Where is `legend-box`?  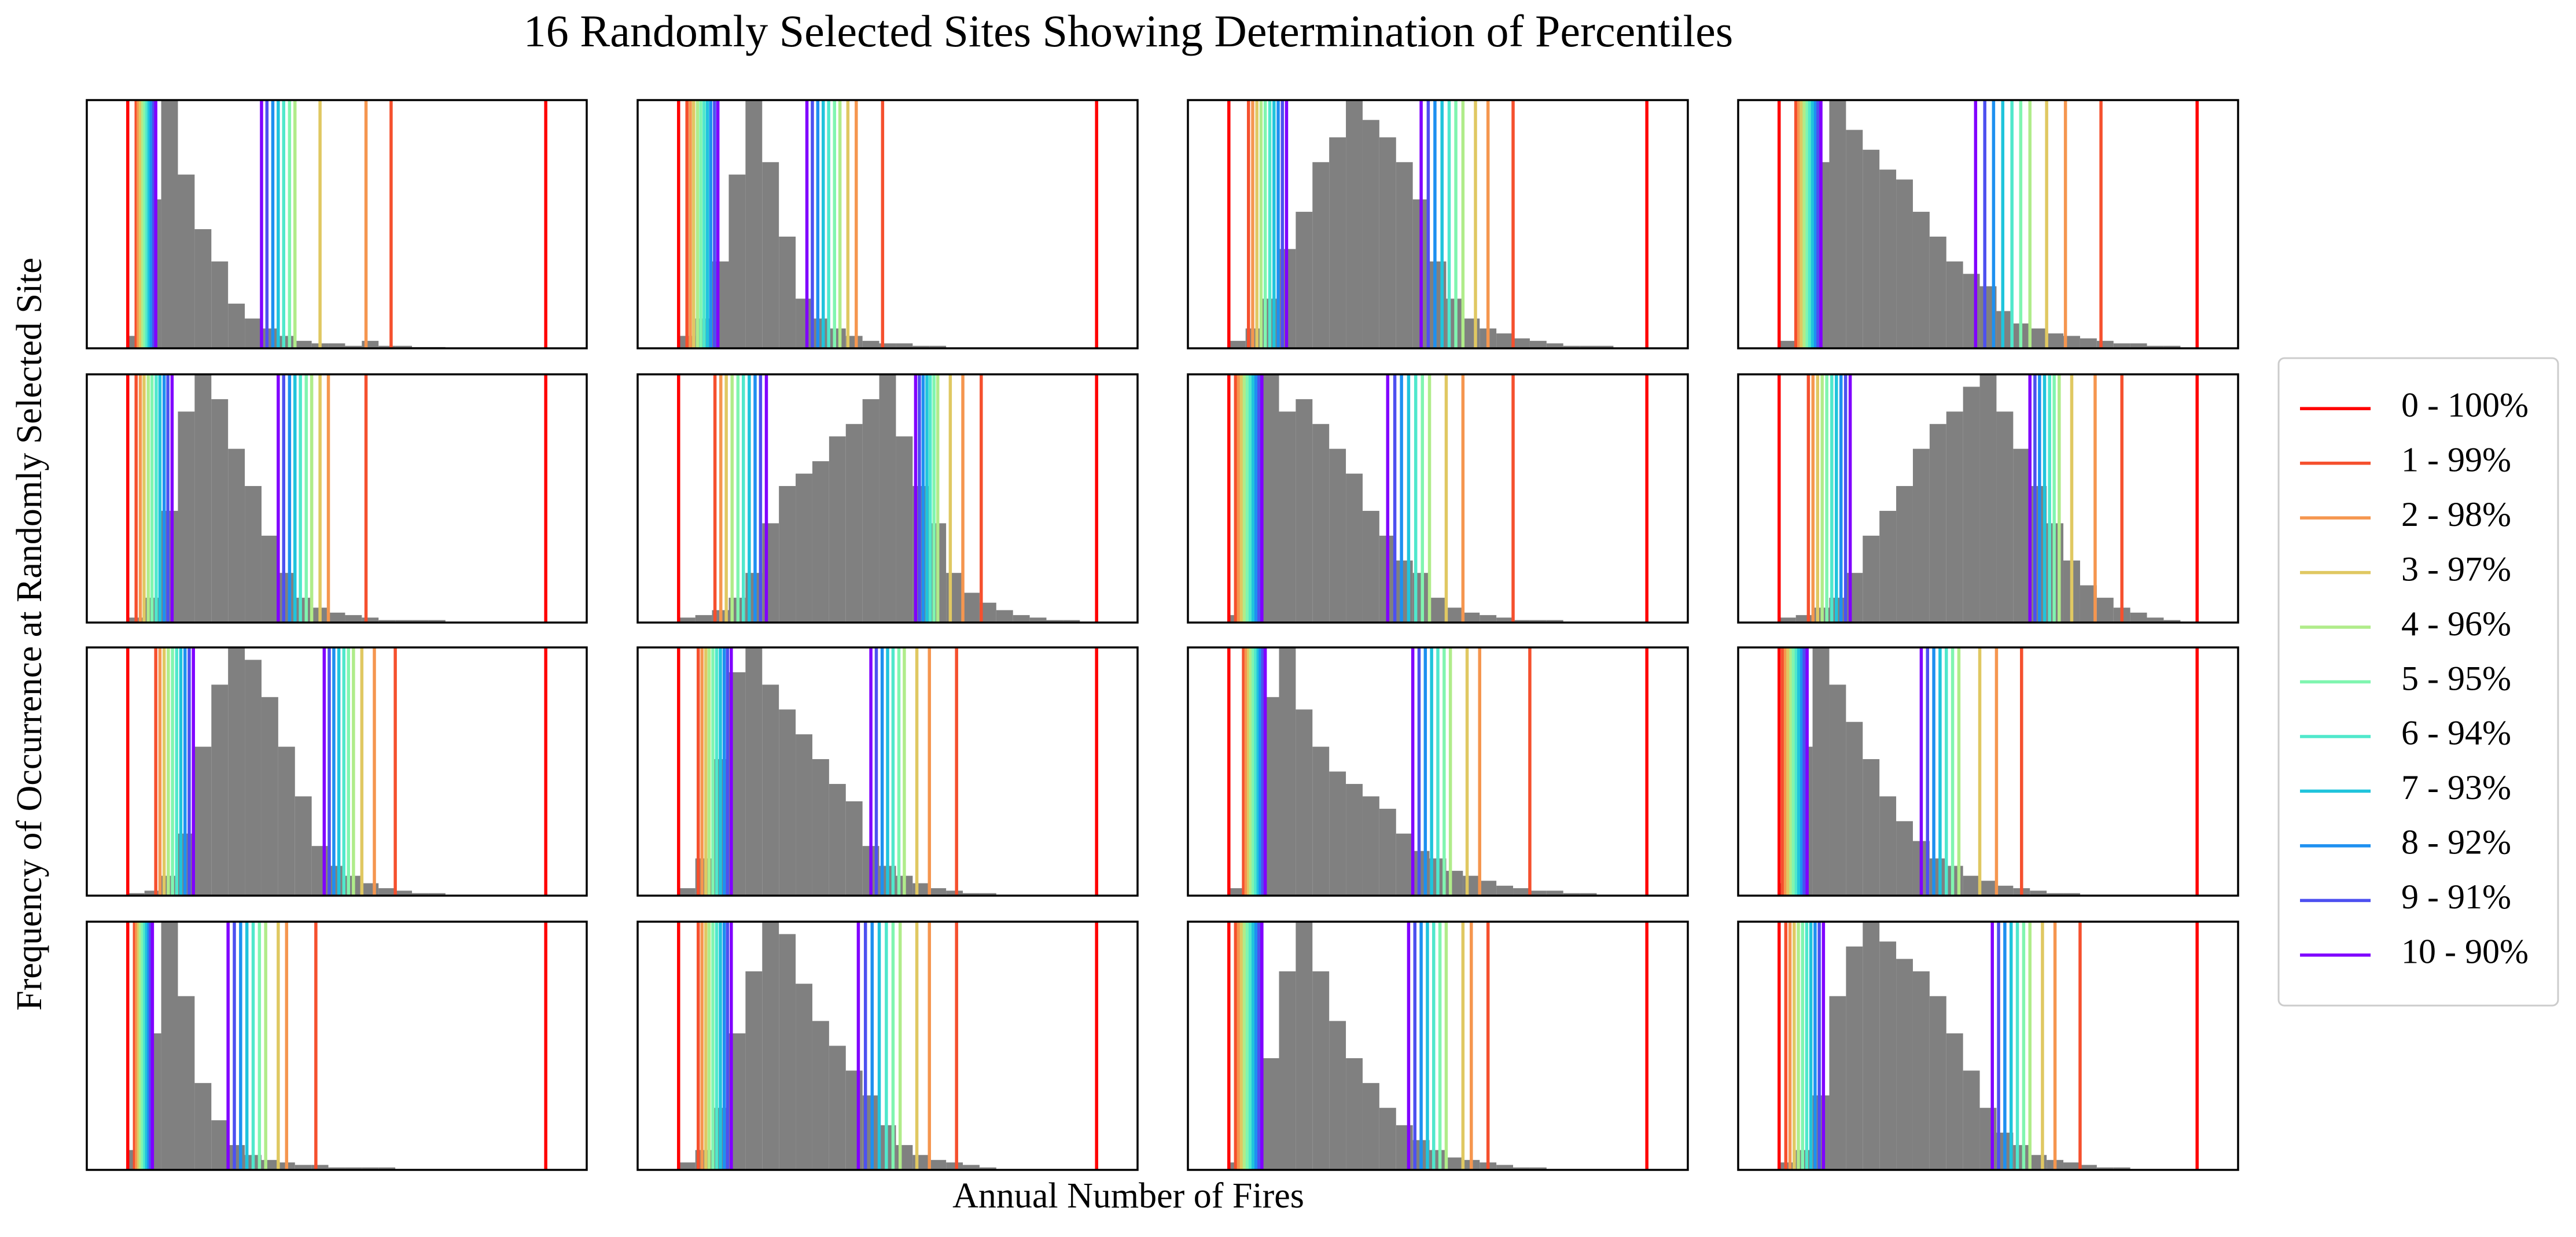
legend-box is located at coordinates (2418, 682).